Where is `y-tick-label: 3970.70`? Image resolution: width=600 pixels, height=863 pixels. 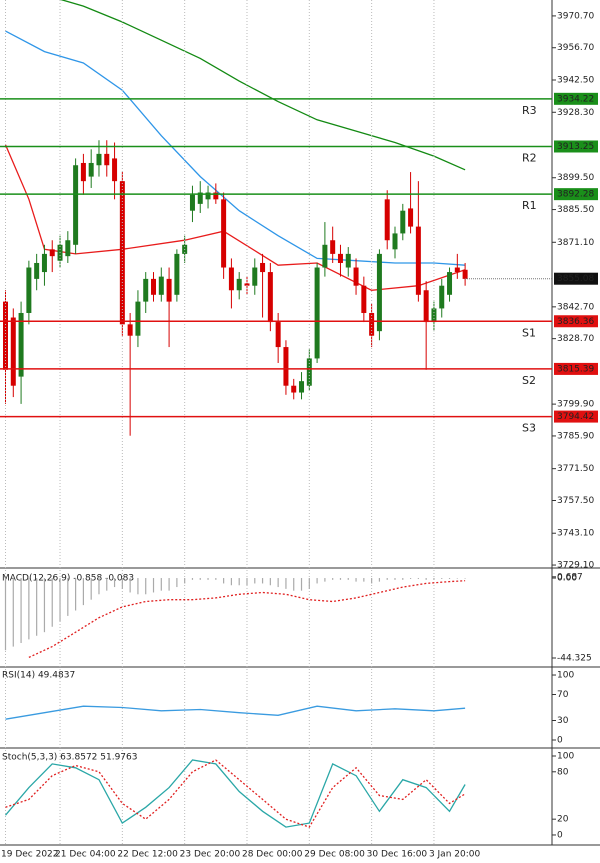 y-tick-label: 3970.70 is located at coordinates (575, 16).